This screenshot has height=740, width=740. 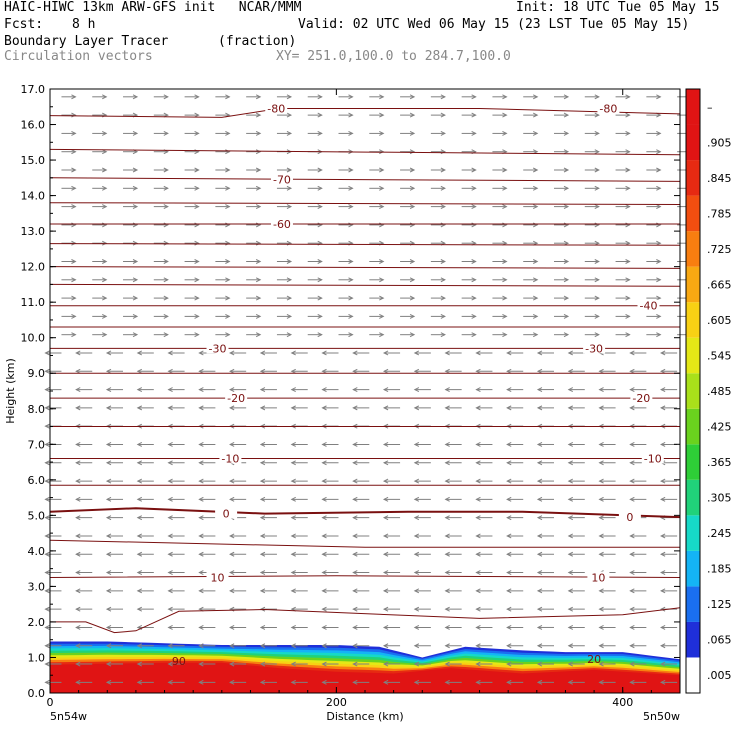 I want to click on y-tick-label: 13.0, so click(x=33, y=231).